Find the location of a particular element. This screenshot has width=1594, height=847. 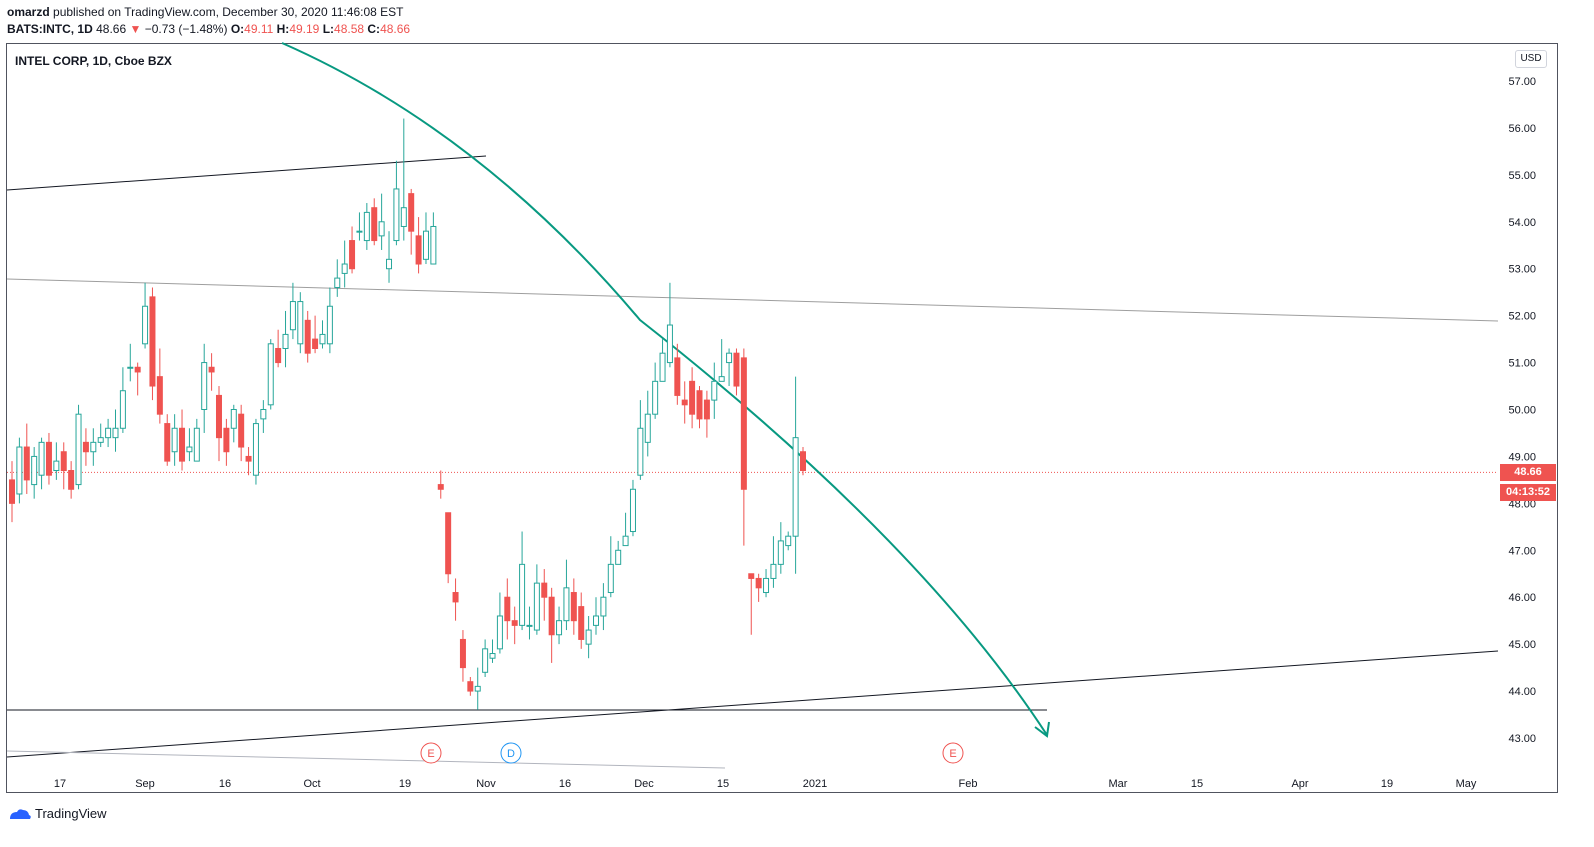

author-name: omarzd is located at coordinates (28, 12).